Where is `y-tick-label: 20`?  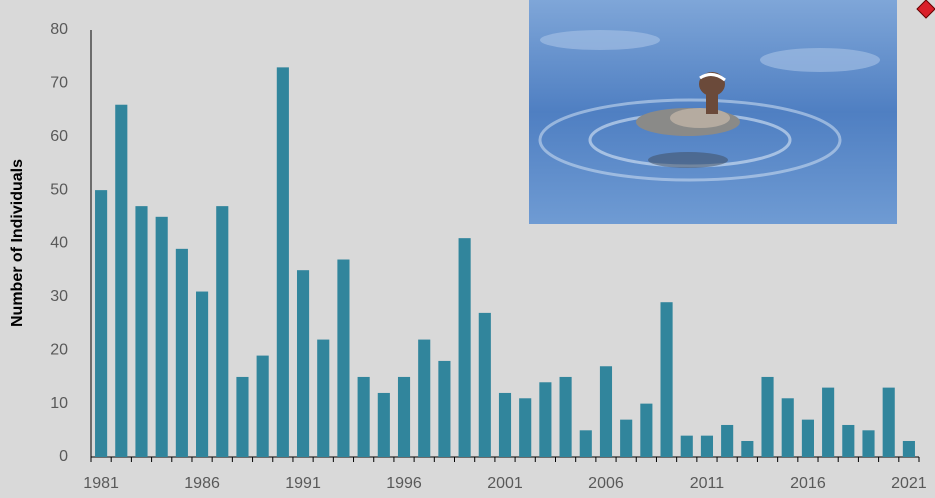 y-tick-label: 20 is located at coordinates (59, 349).